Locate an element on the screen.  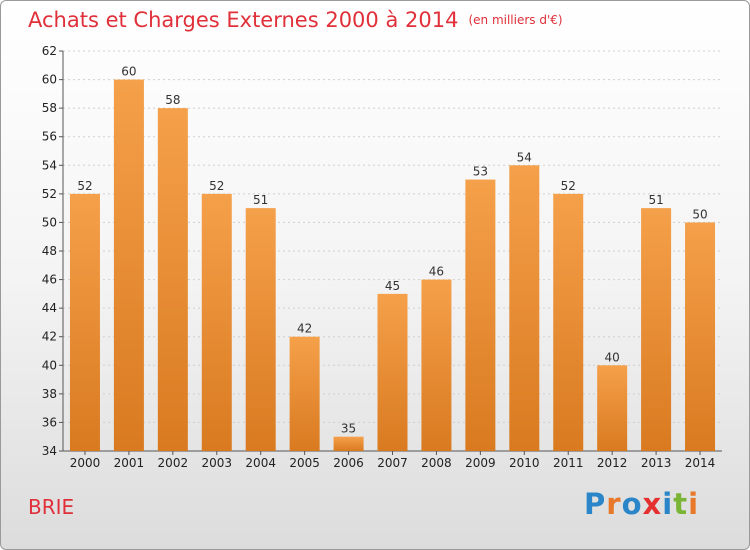
y-tick-label: 58 is located at coordinates (49, 108).